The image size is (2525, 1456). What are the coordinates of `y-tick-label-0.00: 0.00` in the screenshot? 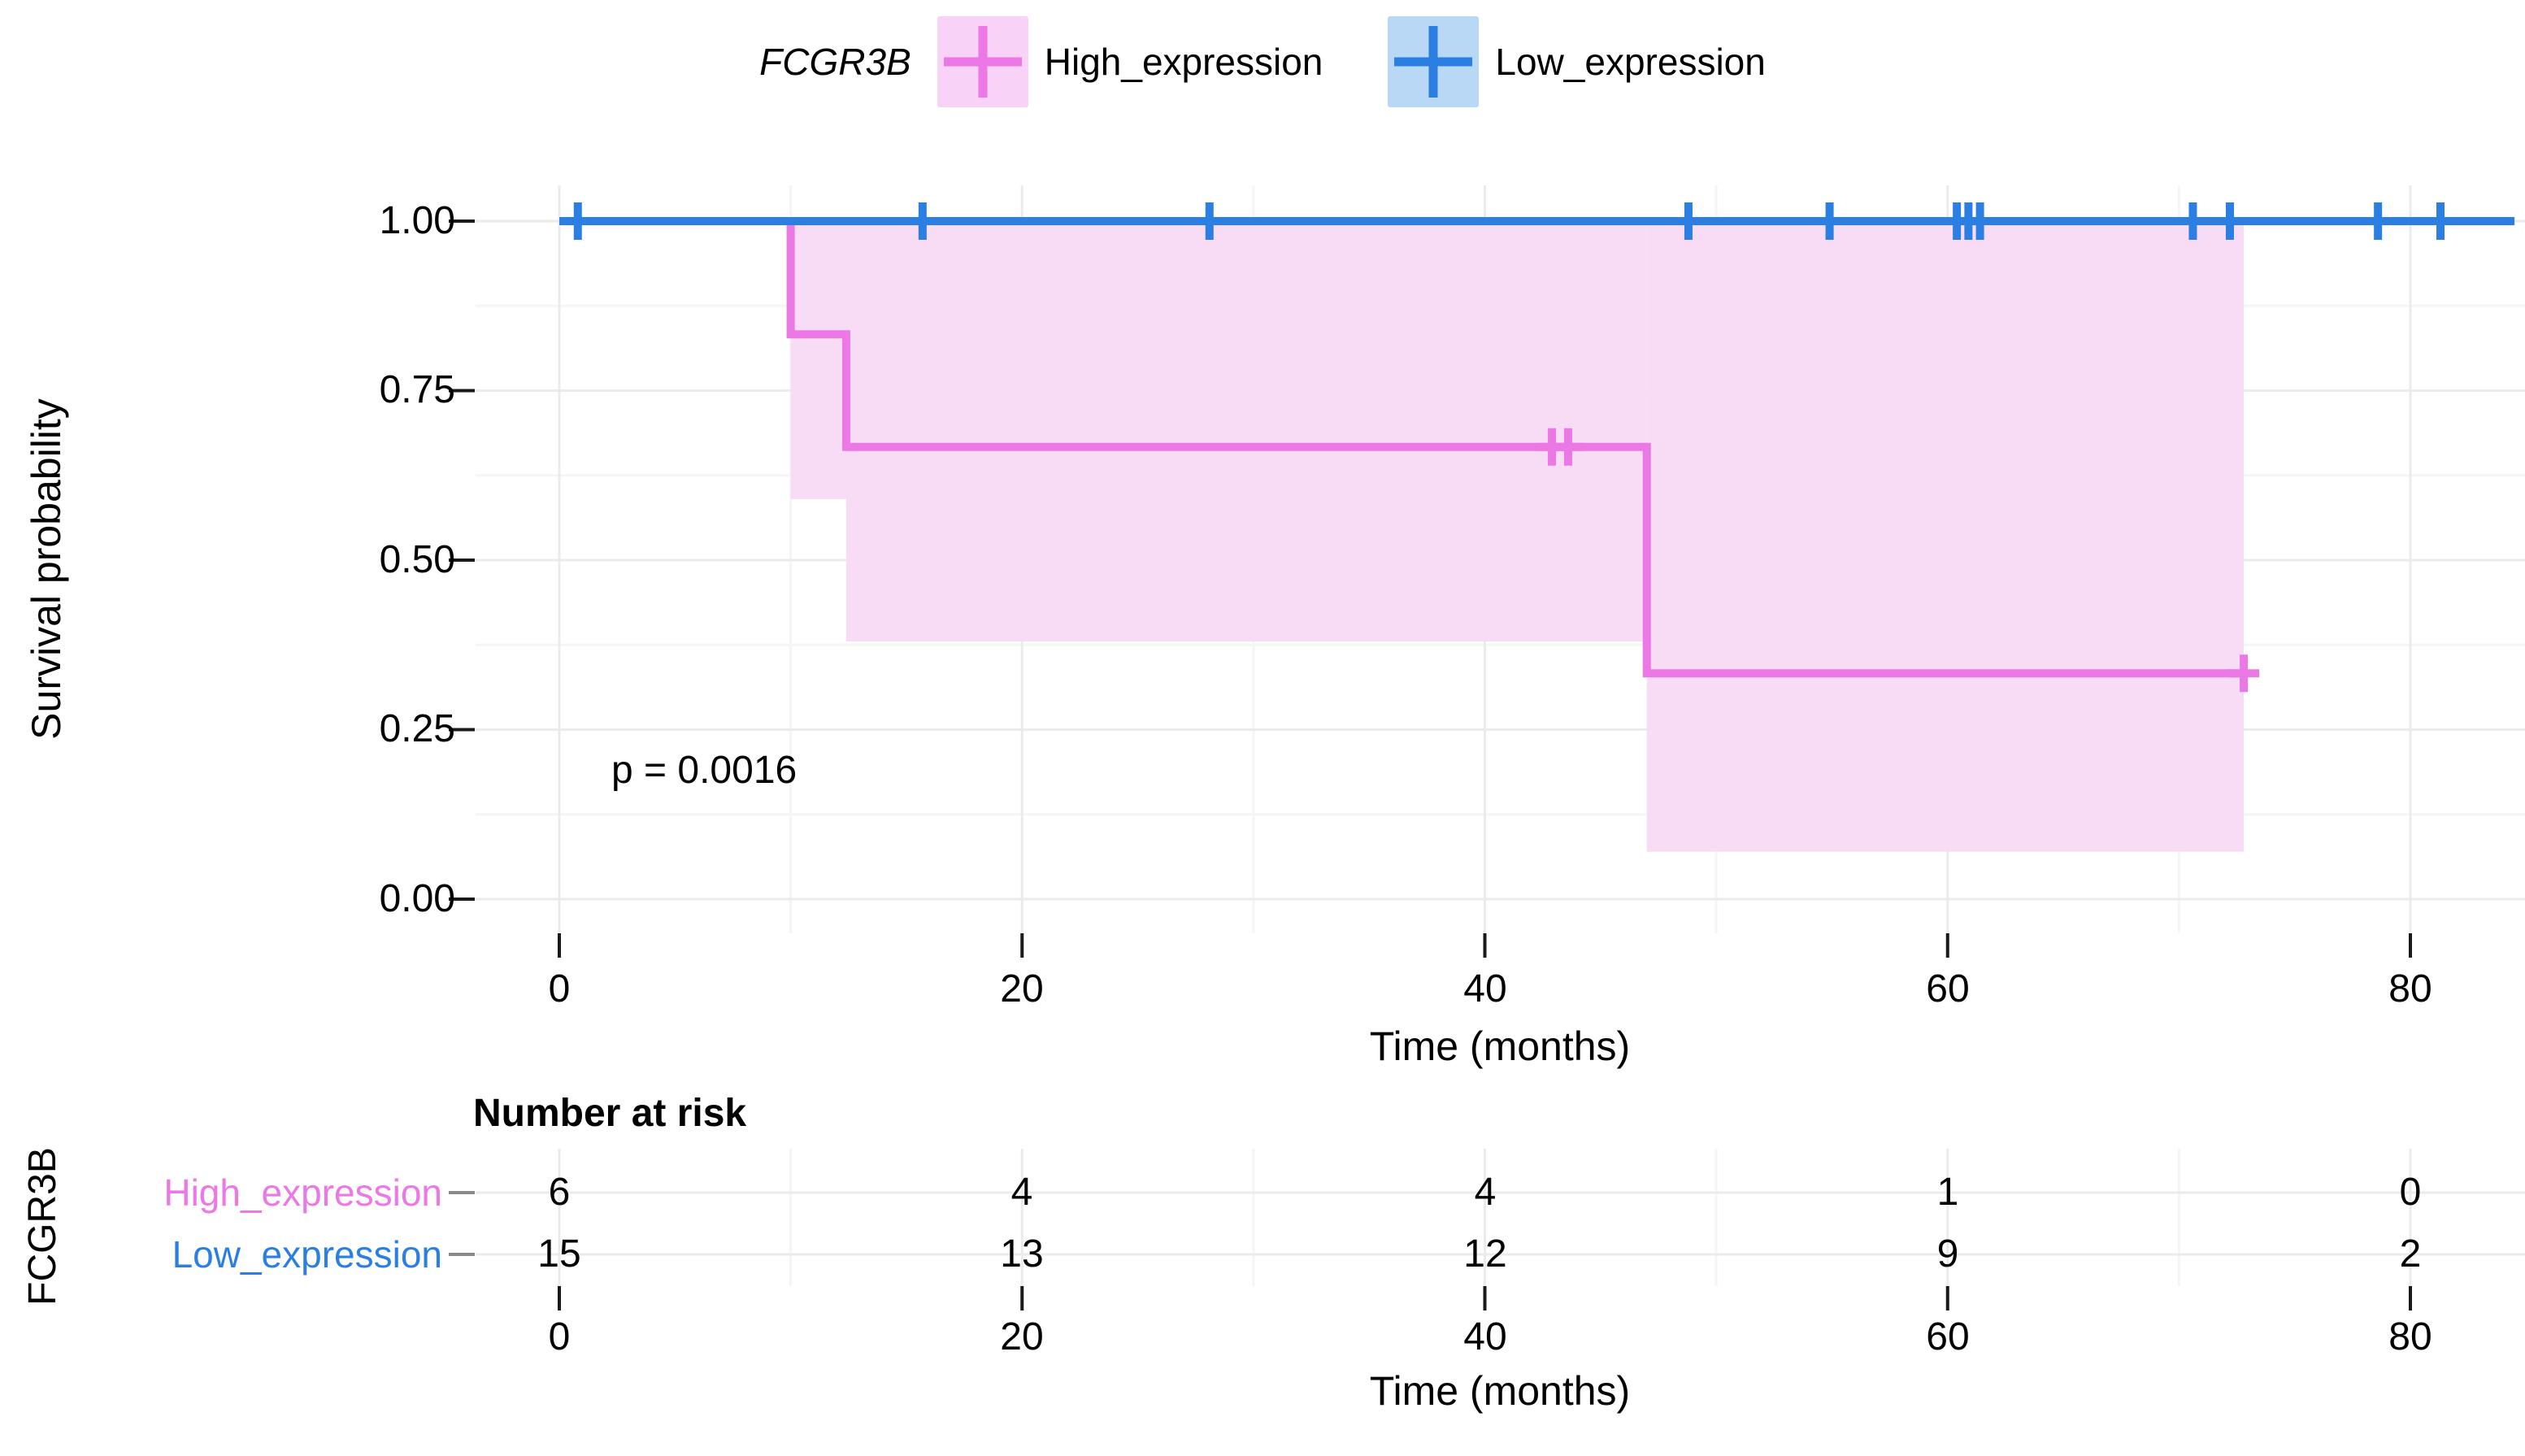 It's located at (417, 899).